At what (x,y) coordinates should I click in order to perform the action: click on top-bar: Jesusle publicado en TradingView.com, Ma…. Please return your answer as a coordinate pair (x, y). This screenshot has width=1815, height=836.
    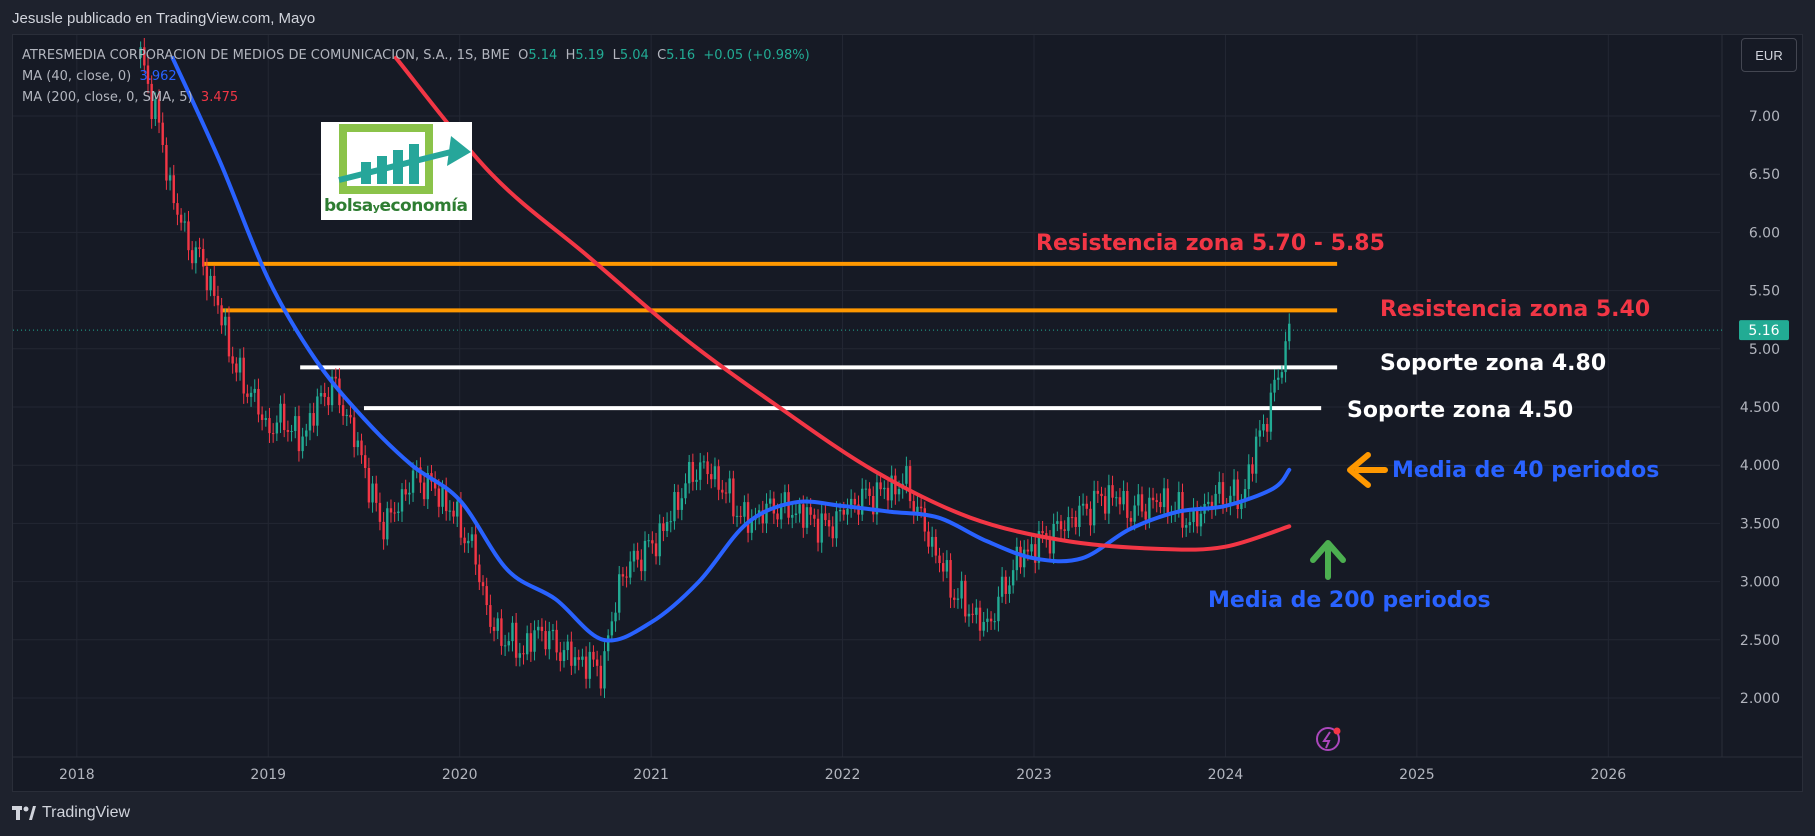
    Looking at the image, I should click on (907, 17).